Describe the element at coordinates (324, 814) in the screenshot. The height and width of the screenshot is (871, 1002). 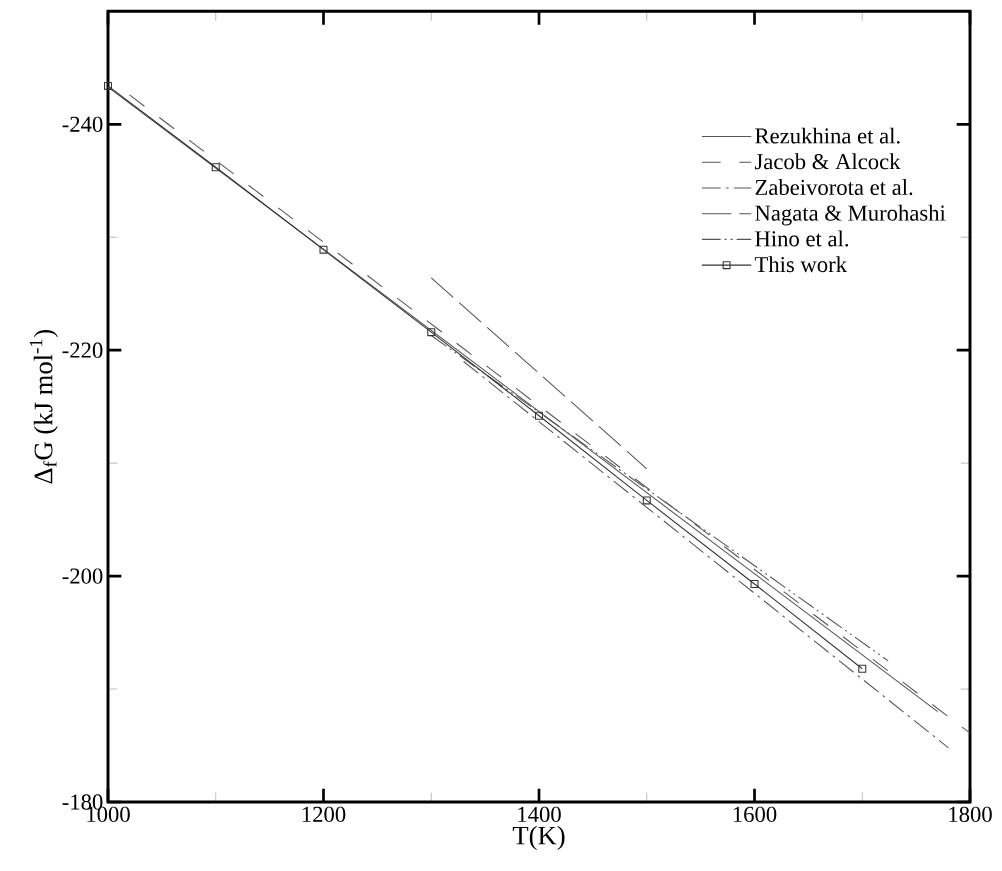
I see `x-tick-label: 1200` at that location.